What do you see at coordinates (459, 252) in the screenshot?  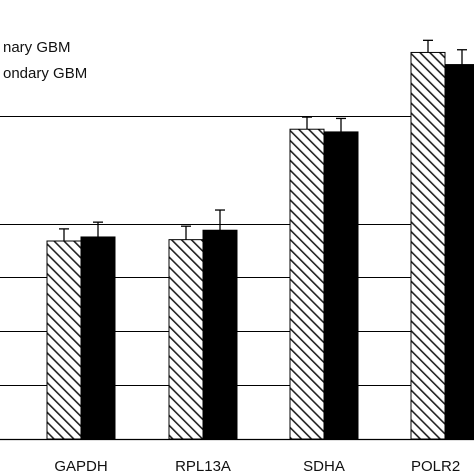 I see `bar-secondary-polr2a` at bounding box center [459, 252].